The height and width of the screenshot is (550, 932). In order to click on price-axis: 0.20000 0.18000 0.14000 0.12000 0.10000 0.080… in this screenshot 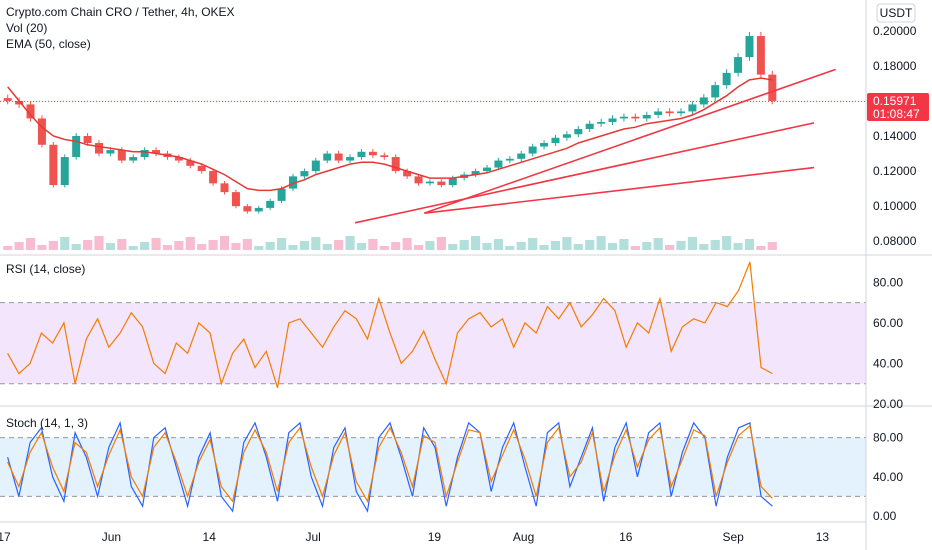, I will do `click(895, 136)`.